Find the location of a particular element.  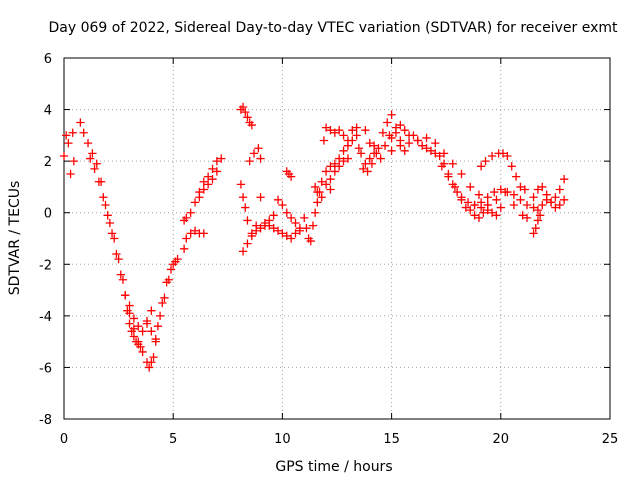

series-arc-e is located at coordinates (163, 312).